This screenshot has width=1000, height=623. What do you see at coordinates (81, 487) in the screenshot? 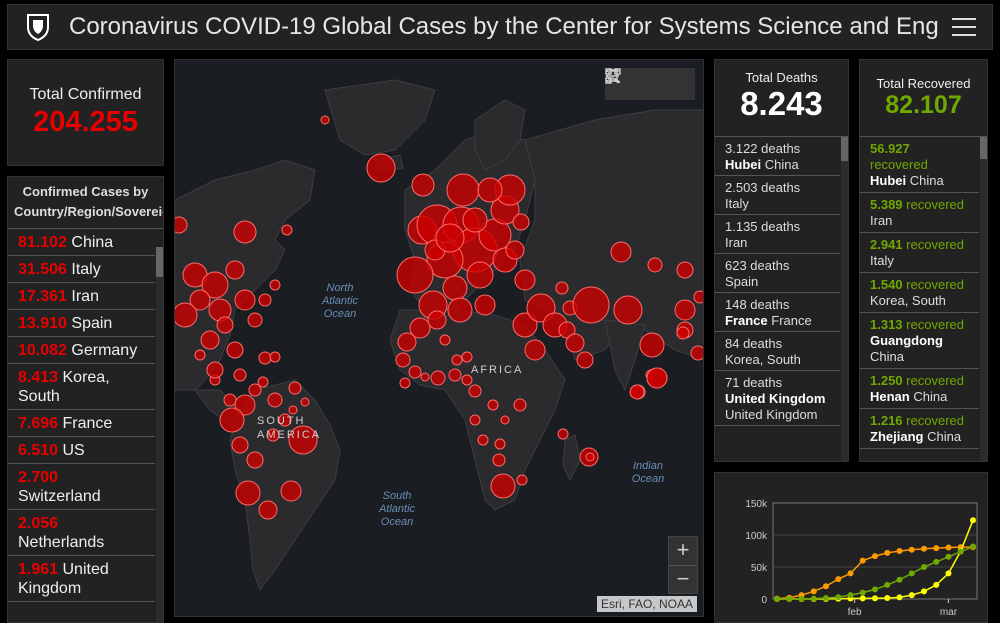
I see `confirmed-list-item: 2.700 Switzerland` at bounding box center [81, 487].